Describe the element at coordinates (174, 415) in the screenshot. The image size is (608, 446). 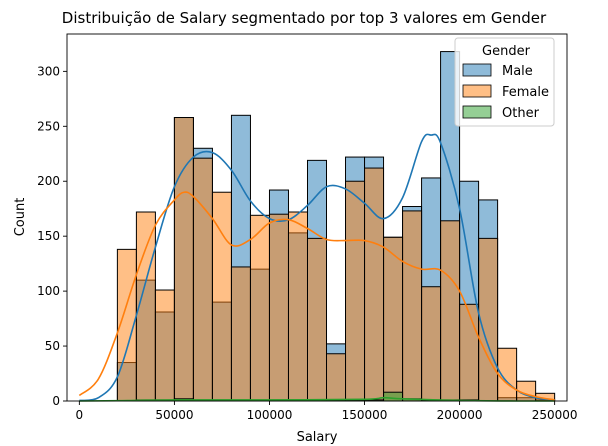
I see `x-tick-label: 50000` at that location.